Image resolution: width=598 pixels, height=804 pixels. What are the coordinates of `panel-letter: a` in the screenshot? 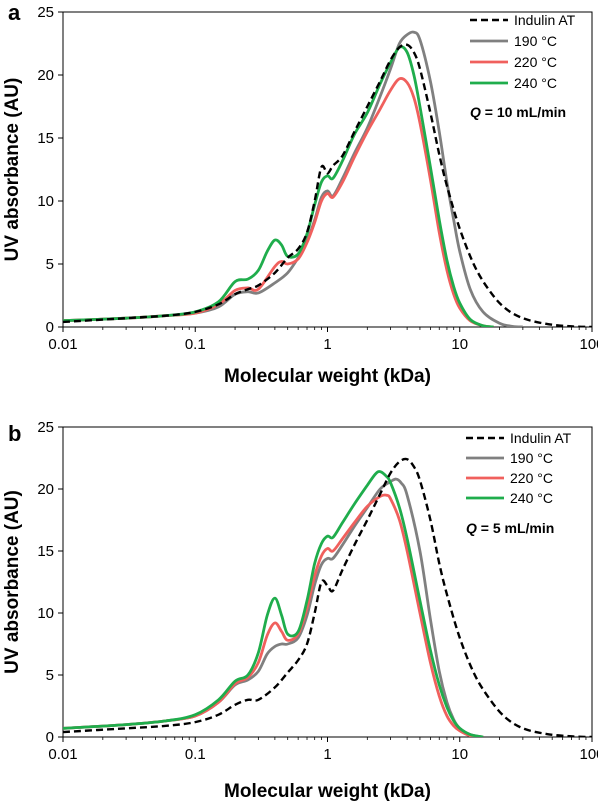 It's located at (14, 12).